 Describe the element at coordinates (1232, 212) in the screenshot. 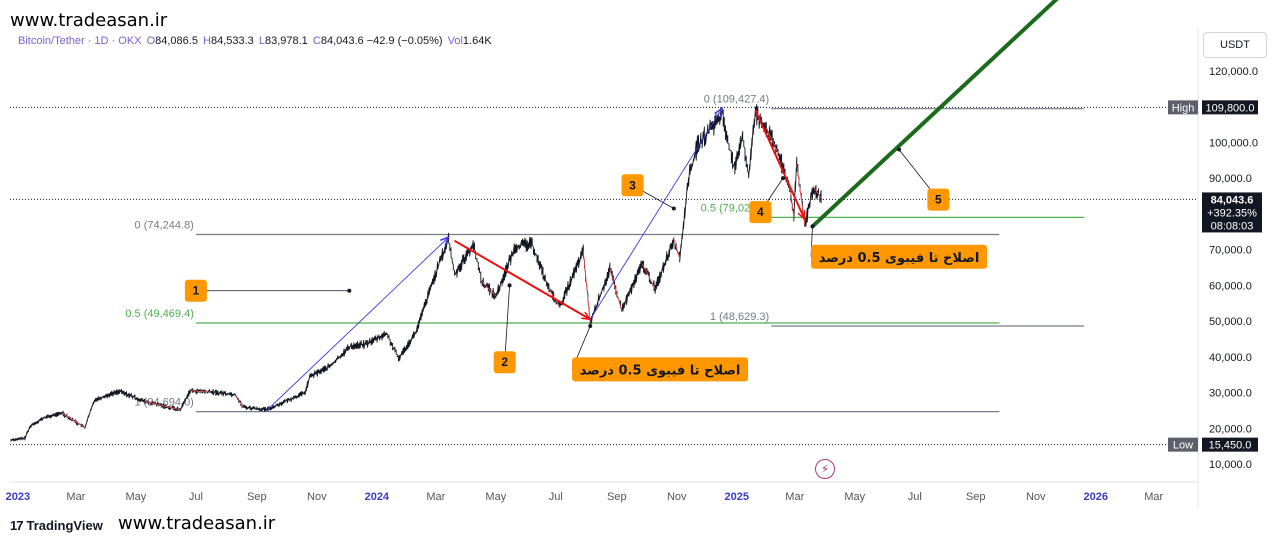

I see `last-price-tag-bg` at that location.